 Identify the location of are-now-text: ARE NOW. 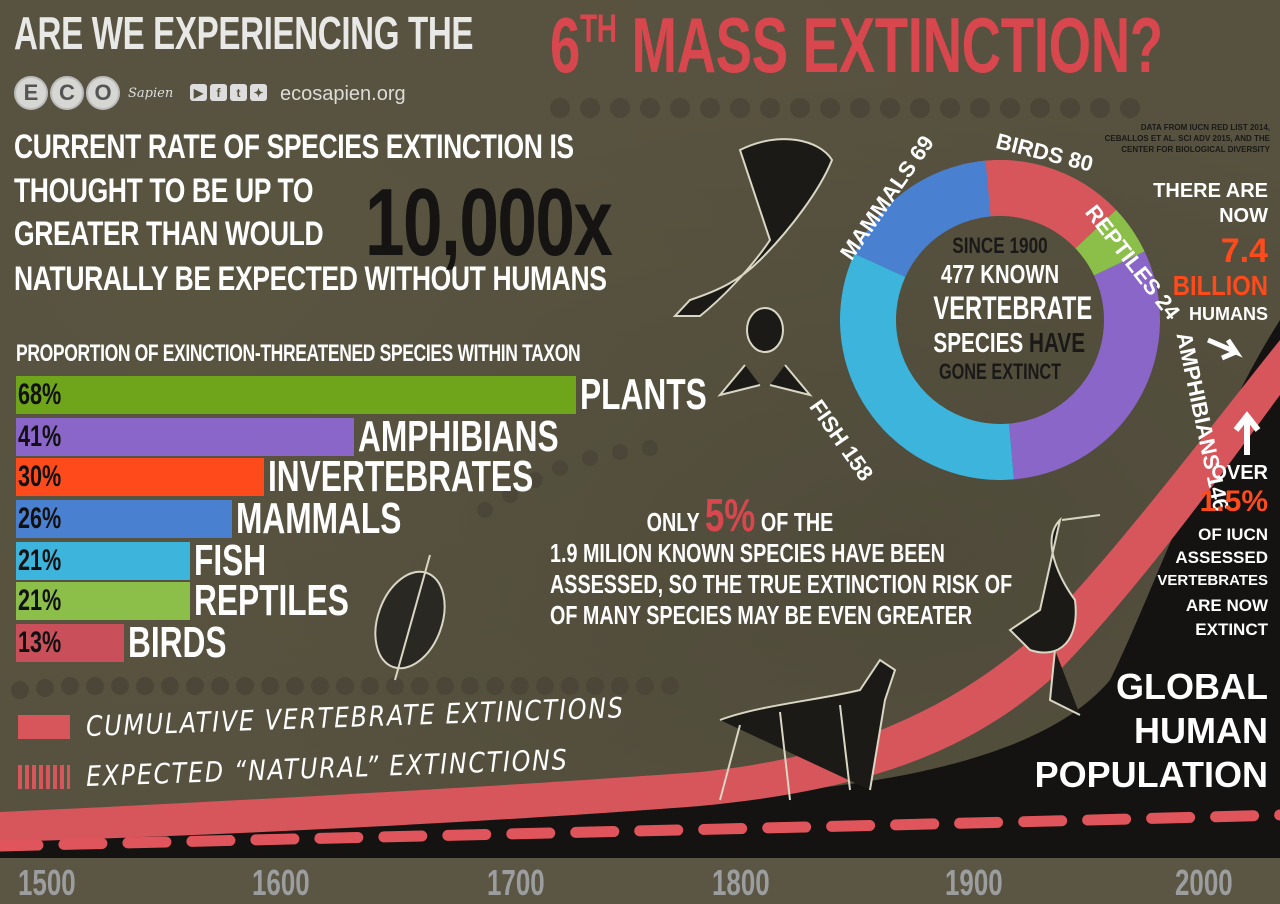
(1226, 605).